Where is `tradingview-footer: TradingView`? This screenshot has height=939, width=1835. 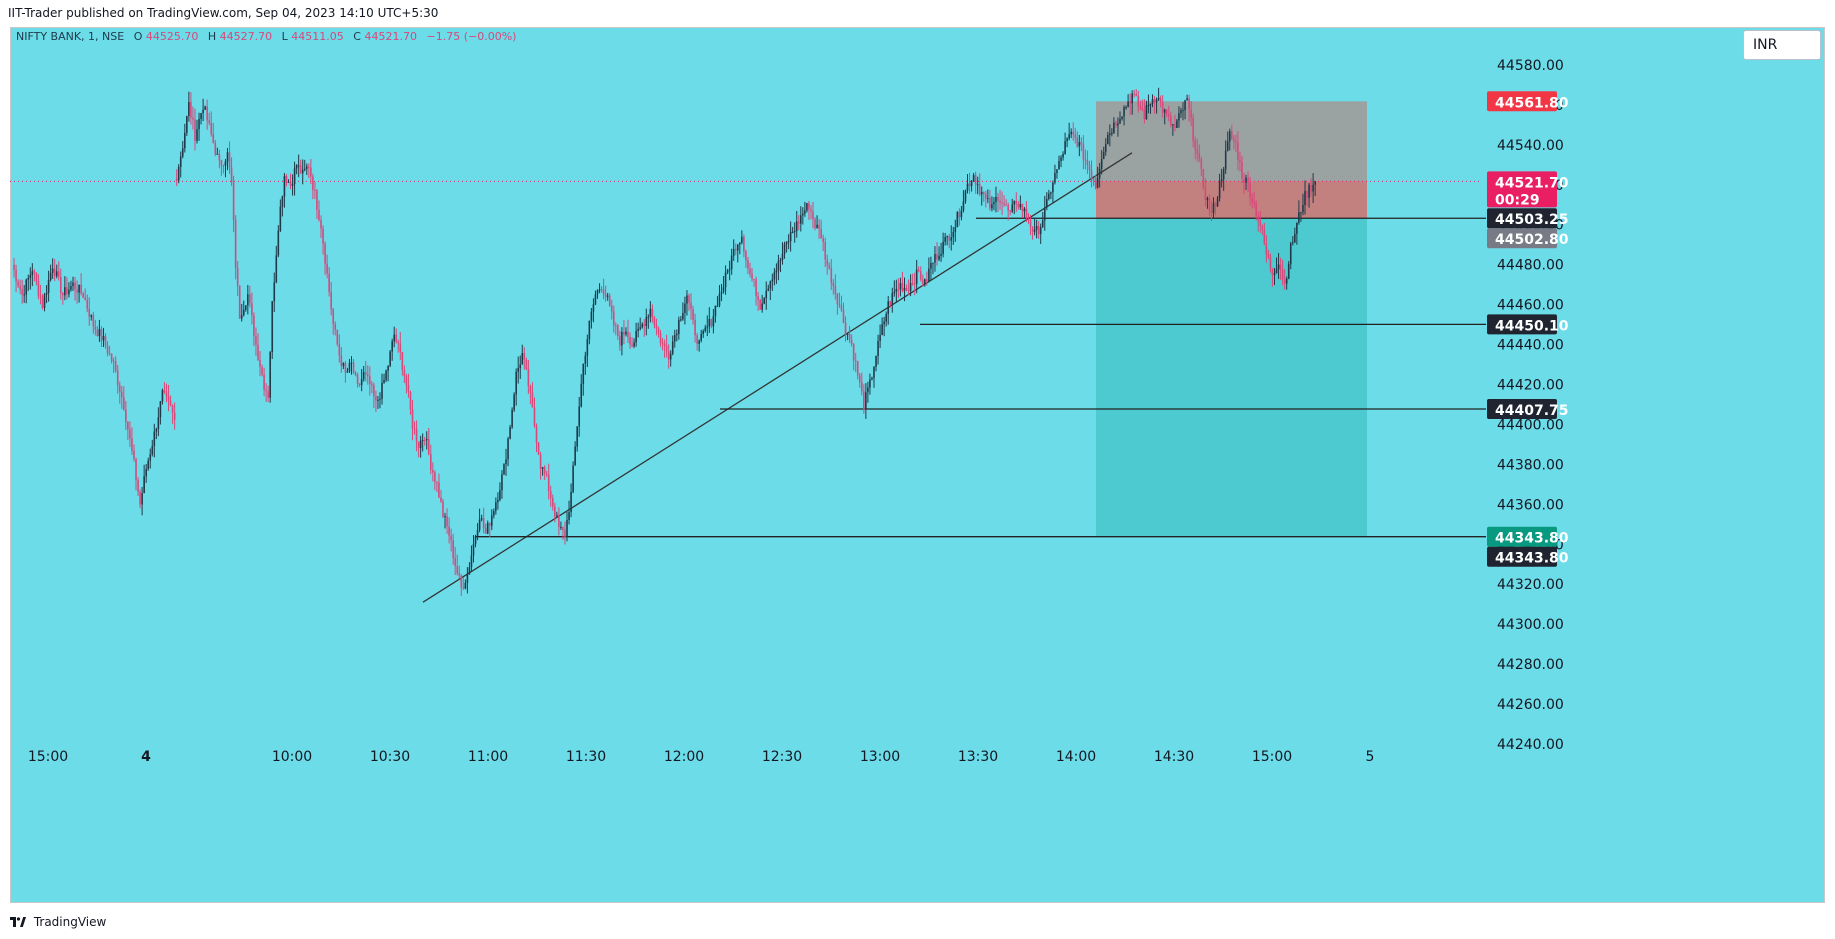 tradingview-footer: TradingView is located at coordinates (58, 922).